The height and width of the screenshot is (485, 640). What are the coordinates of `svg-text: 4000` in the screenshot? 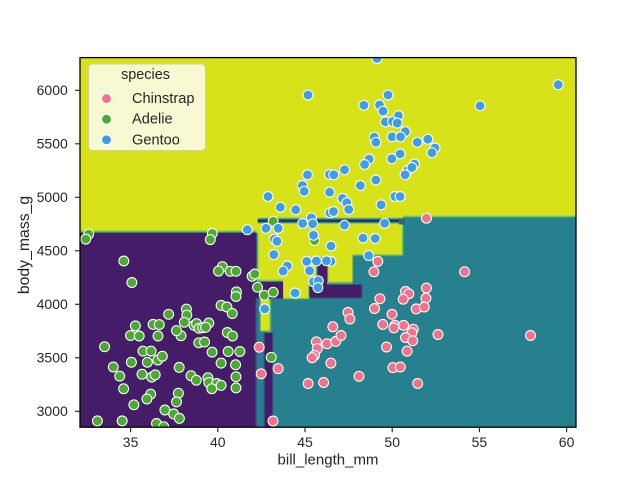 It's located at (52, 304).